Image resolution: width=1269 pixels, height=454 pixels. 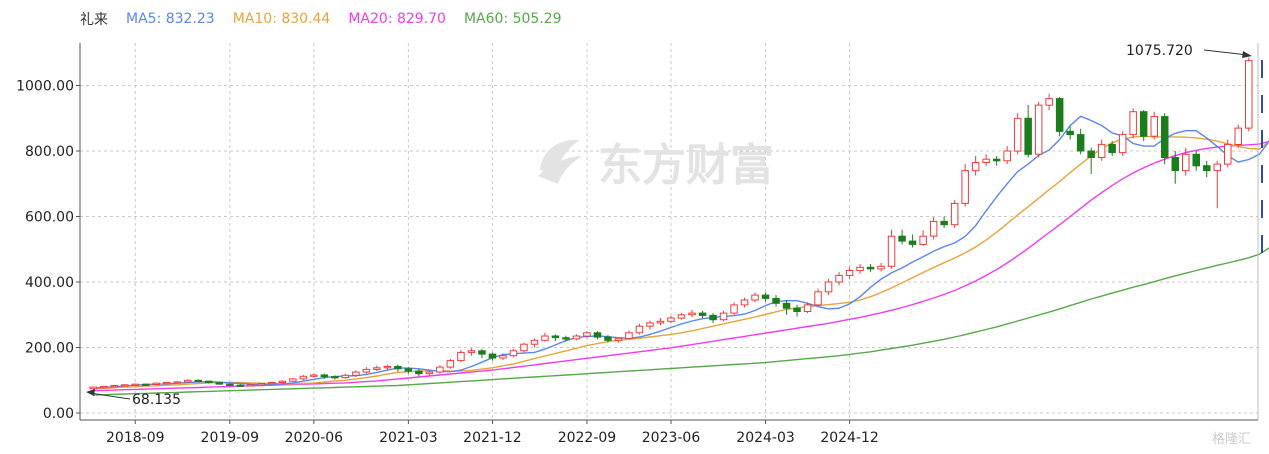 I want to click on y-tick-labels: 0.00 200.00 400.00 600.00 800.00 1000.00, so click(x=48, y=250).